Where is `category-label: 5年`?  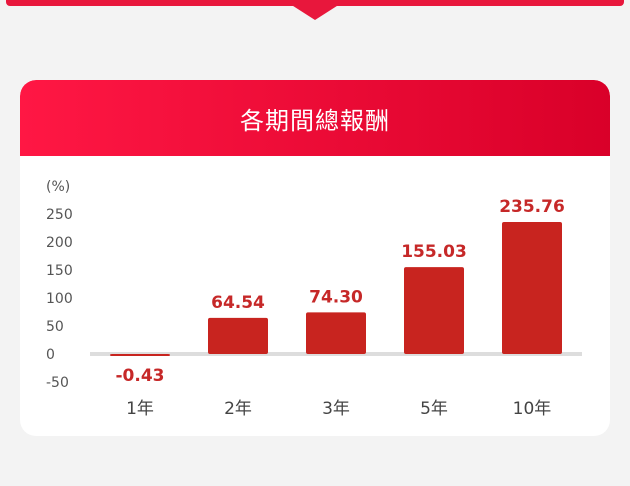 category-label: 5年 is located at coordinates (434, 409).